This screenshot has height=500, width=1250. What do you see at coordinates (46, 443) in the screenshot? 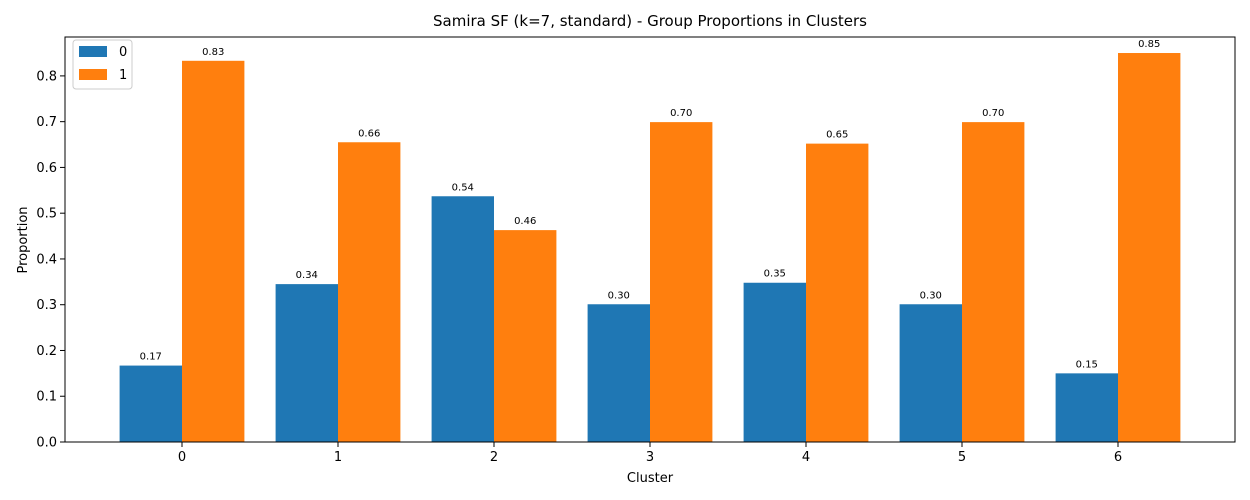
I see `y-tick-label: 0.0` at bounding box center [46, 443].